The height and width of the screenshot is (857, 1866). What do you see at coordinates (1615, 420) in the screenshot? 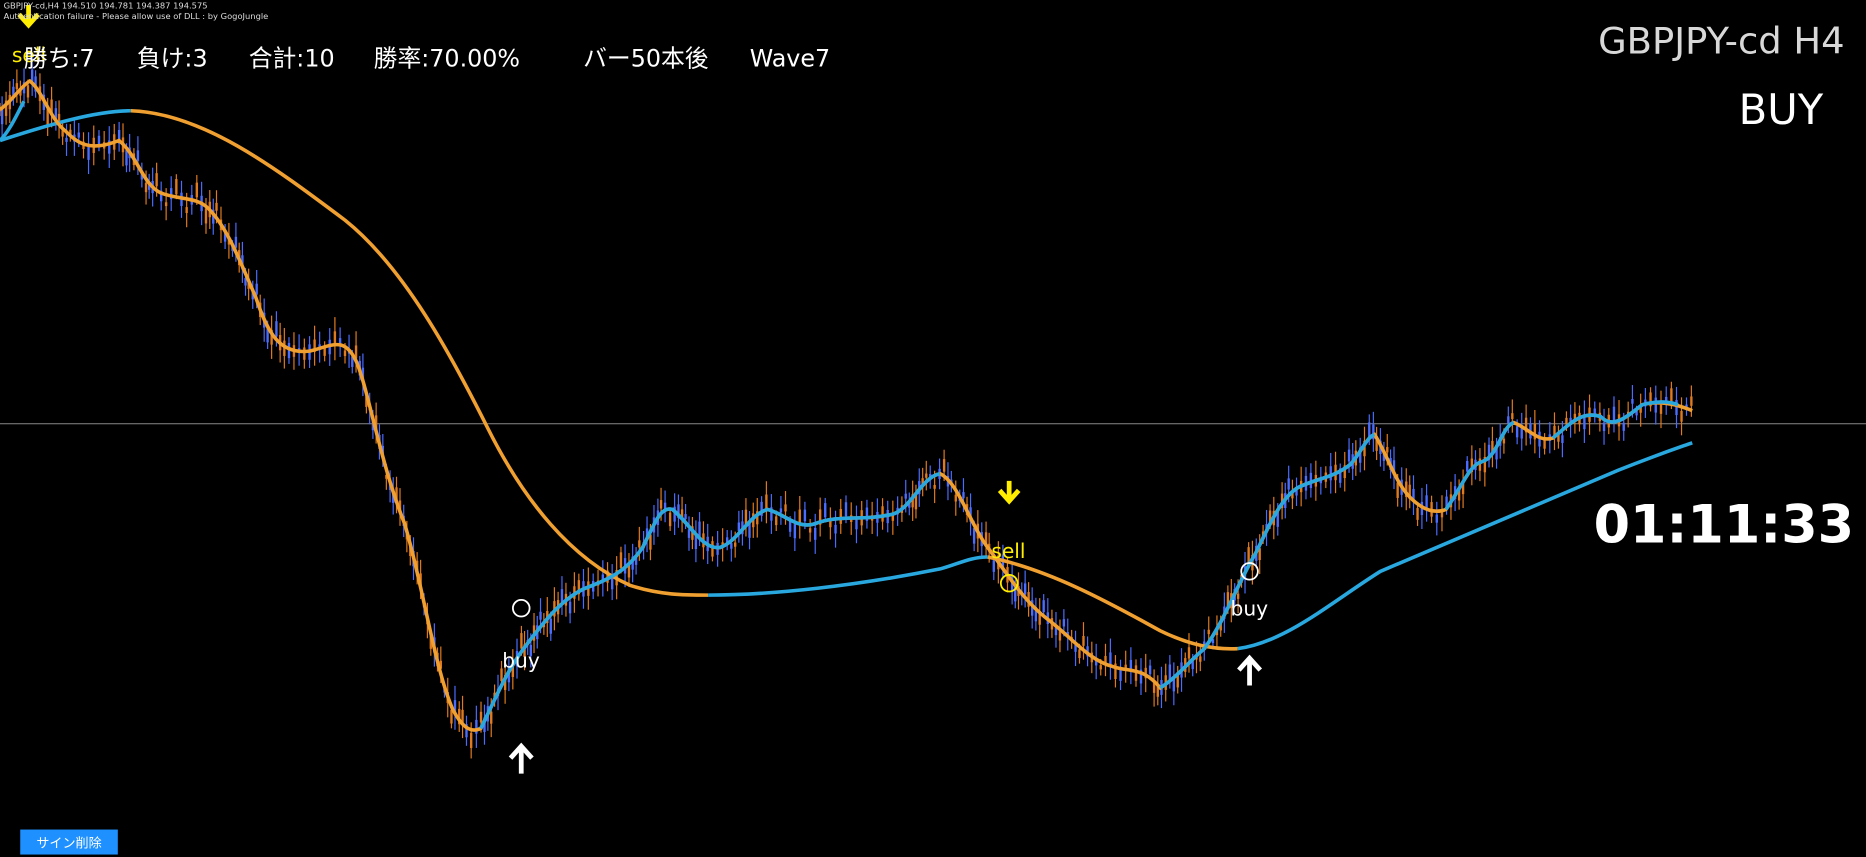
I see `fast-ma` at bounding box center [1615, 420].